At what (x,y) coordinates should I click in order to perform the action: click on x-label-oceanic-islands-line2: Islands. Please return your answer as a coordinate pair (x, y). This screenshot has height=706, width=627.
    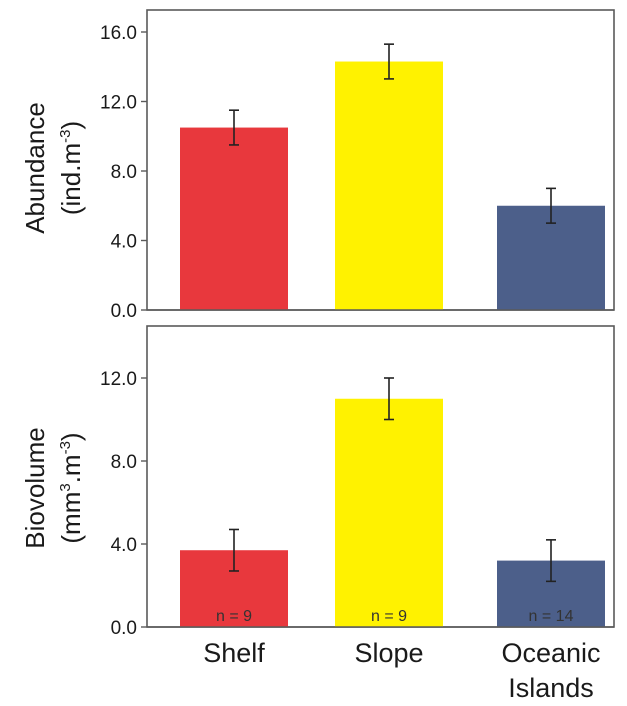
    Looking at the image, I should click on (551, 688).